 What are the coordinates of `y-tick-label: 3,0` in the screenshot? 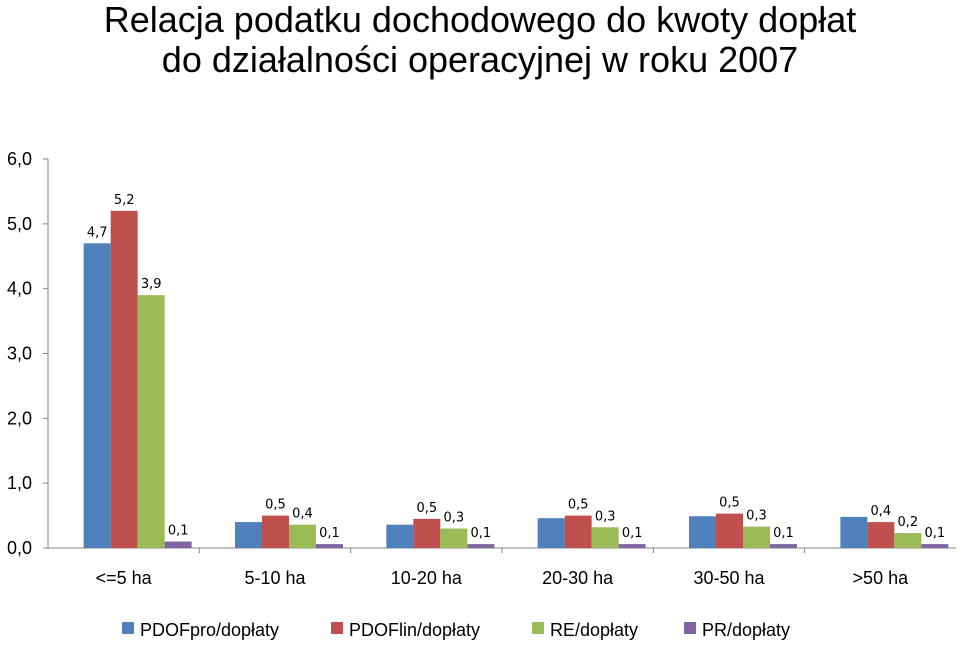 It's located at (19, 354).